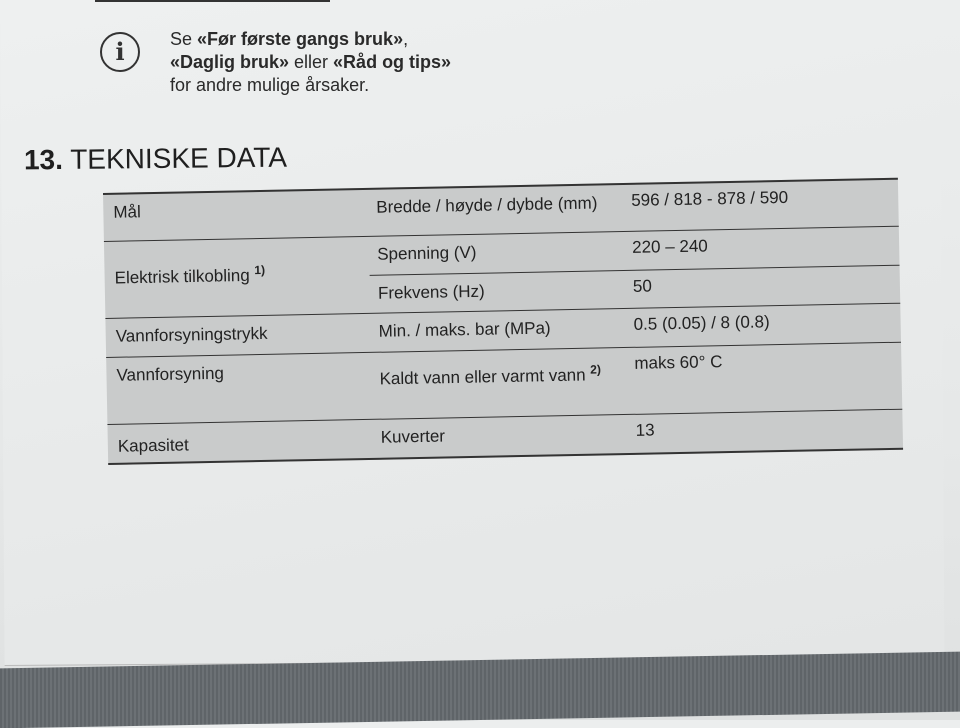 This screenshot has width=960, height=728. What do you see at coordinates (191, 334) in the screenshot?
I see `row-label: Vannforsyningstrykk` at bounding box center [191, 334].